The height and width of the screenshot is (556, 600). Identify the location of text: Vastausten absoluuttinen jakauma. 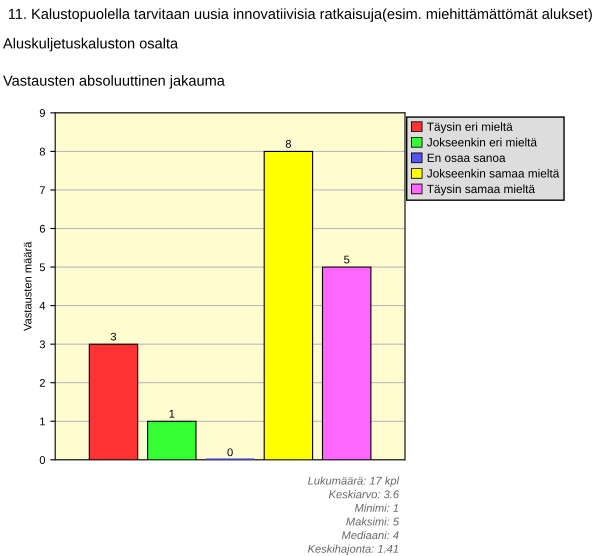
(114, 82).